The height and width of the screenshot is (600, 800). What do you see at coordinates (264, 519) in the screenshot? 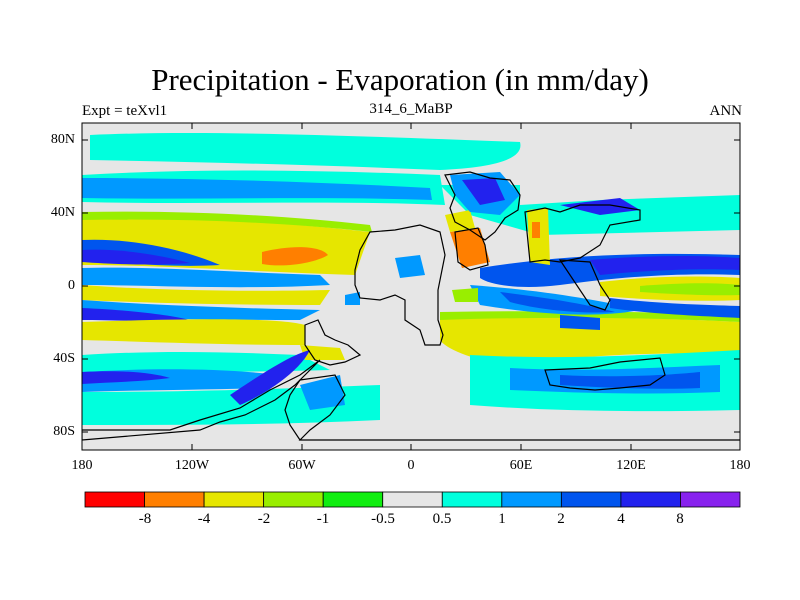
I see `colorbar-label: -2` at bounding box center [264, 519].